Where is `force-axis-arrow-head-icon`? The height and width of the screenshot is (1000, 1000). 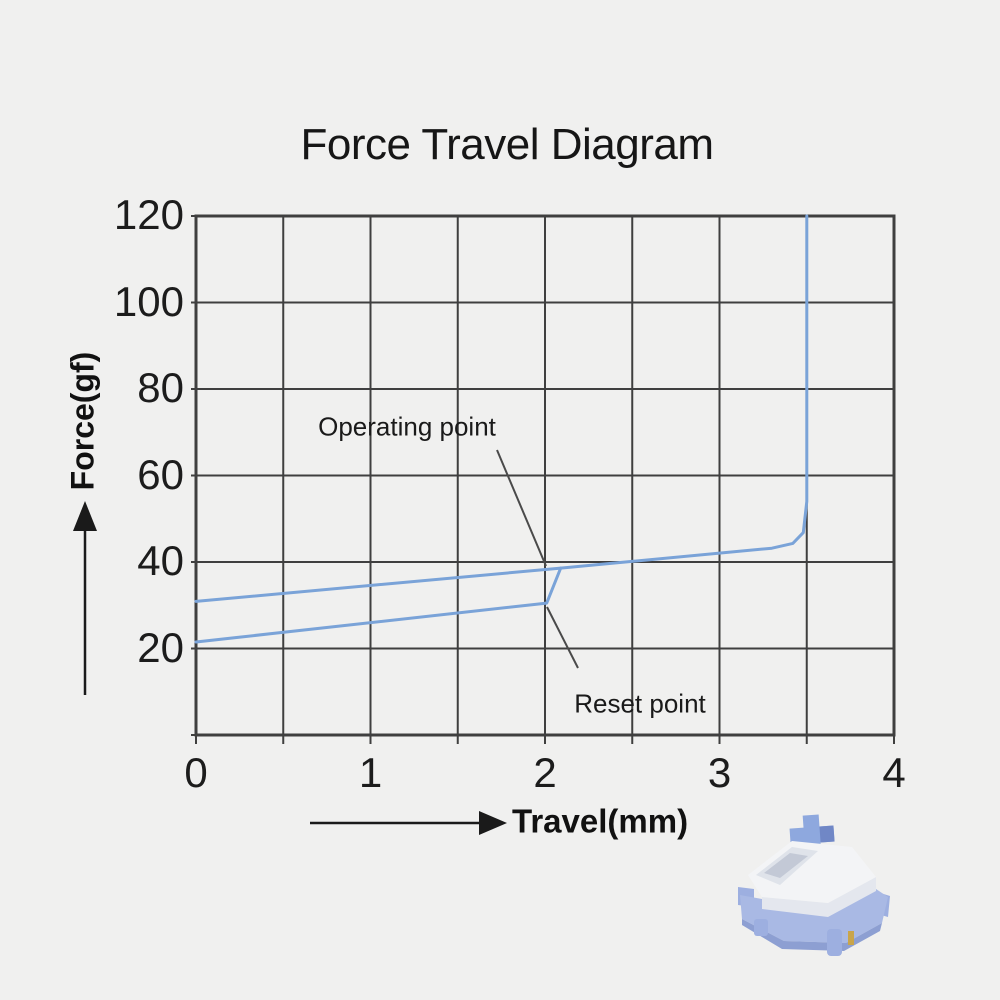 force-axis-arrow-head-icon is located at coordinates (85, 516).